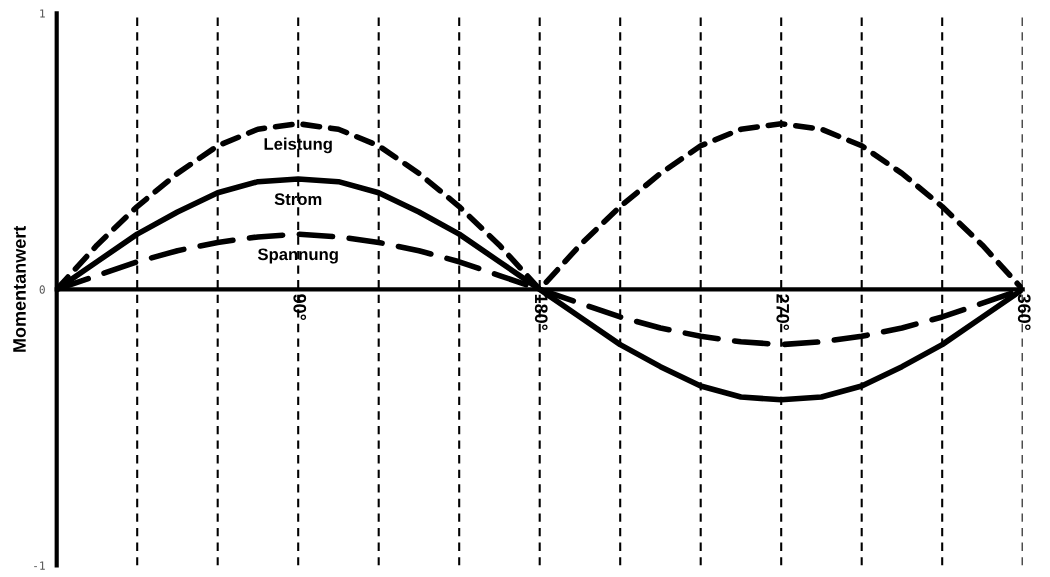 The width and height of the screenshot is (1050, 577). Describe the element at coordinates (39, 565) in the screenshot. I see `y-tick-label: -1` at that location.